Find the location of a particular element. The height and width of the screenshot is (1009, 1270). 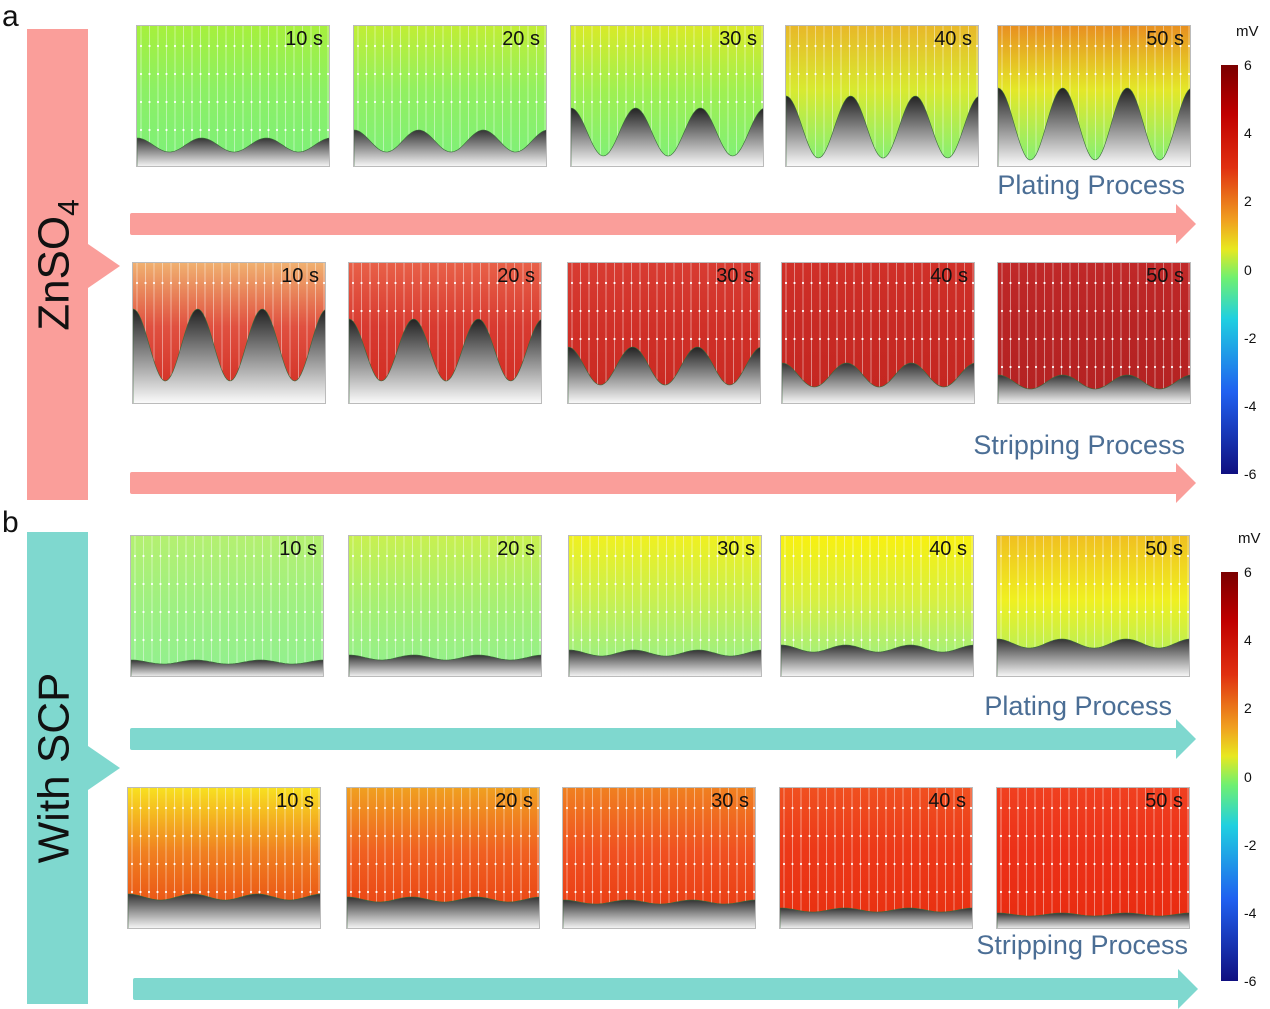

condition-label: ZnSO4 is located at coordinates (57, 265).